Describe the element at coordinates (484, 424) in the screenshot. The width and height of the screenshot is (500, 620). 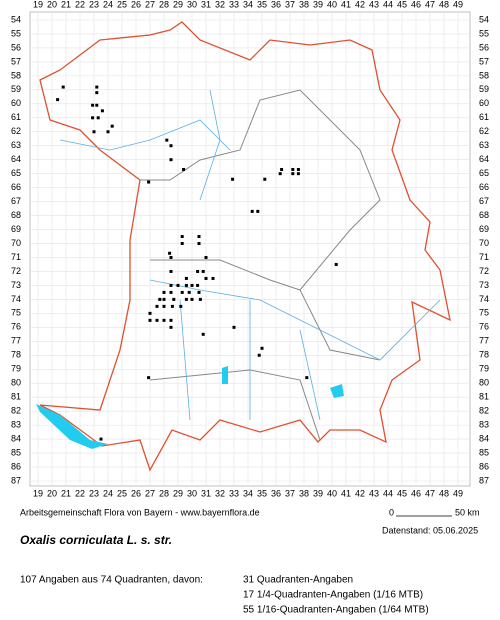
I see `row-label: 83` at that location.